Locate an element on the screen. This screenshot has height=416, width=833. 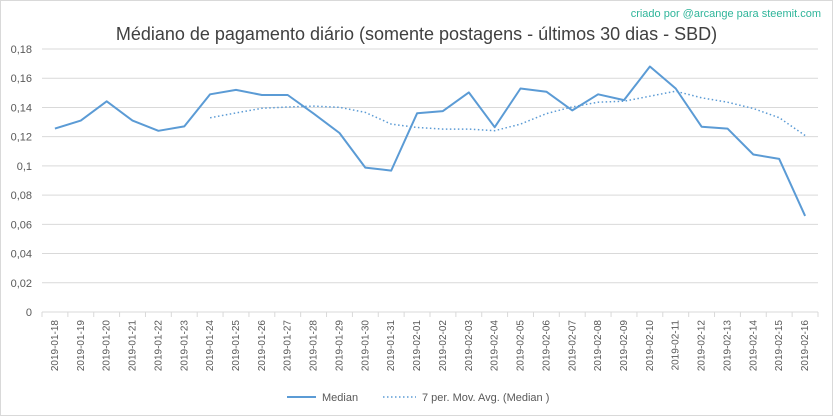
y-tick-label: 0,18 is located at coordinates (21, 50).